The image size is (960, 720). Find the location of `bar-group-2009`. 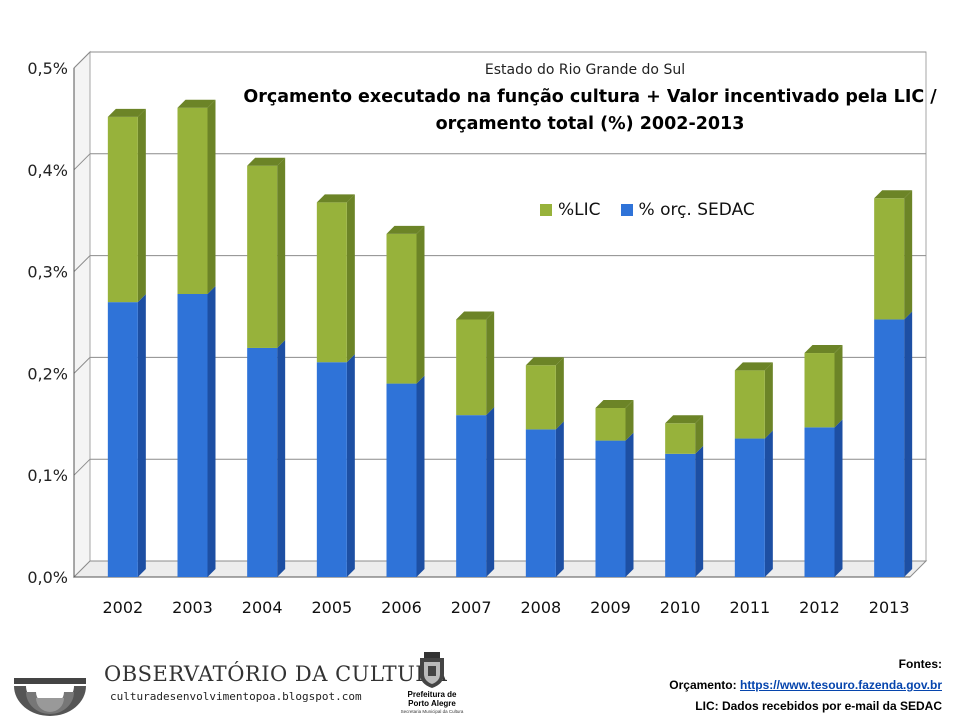

bar-group-2009 is located at coordinates (614, 488).